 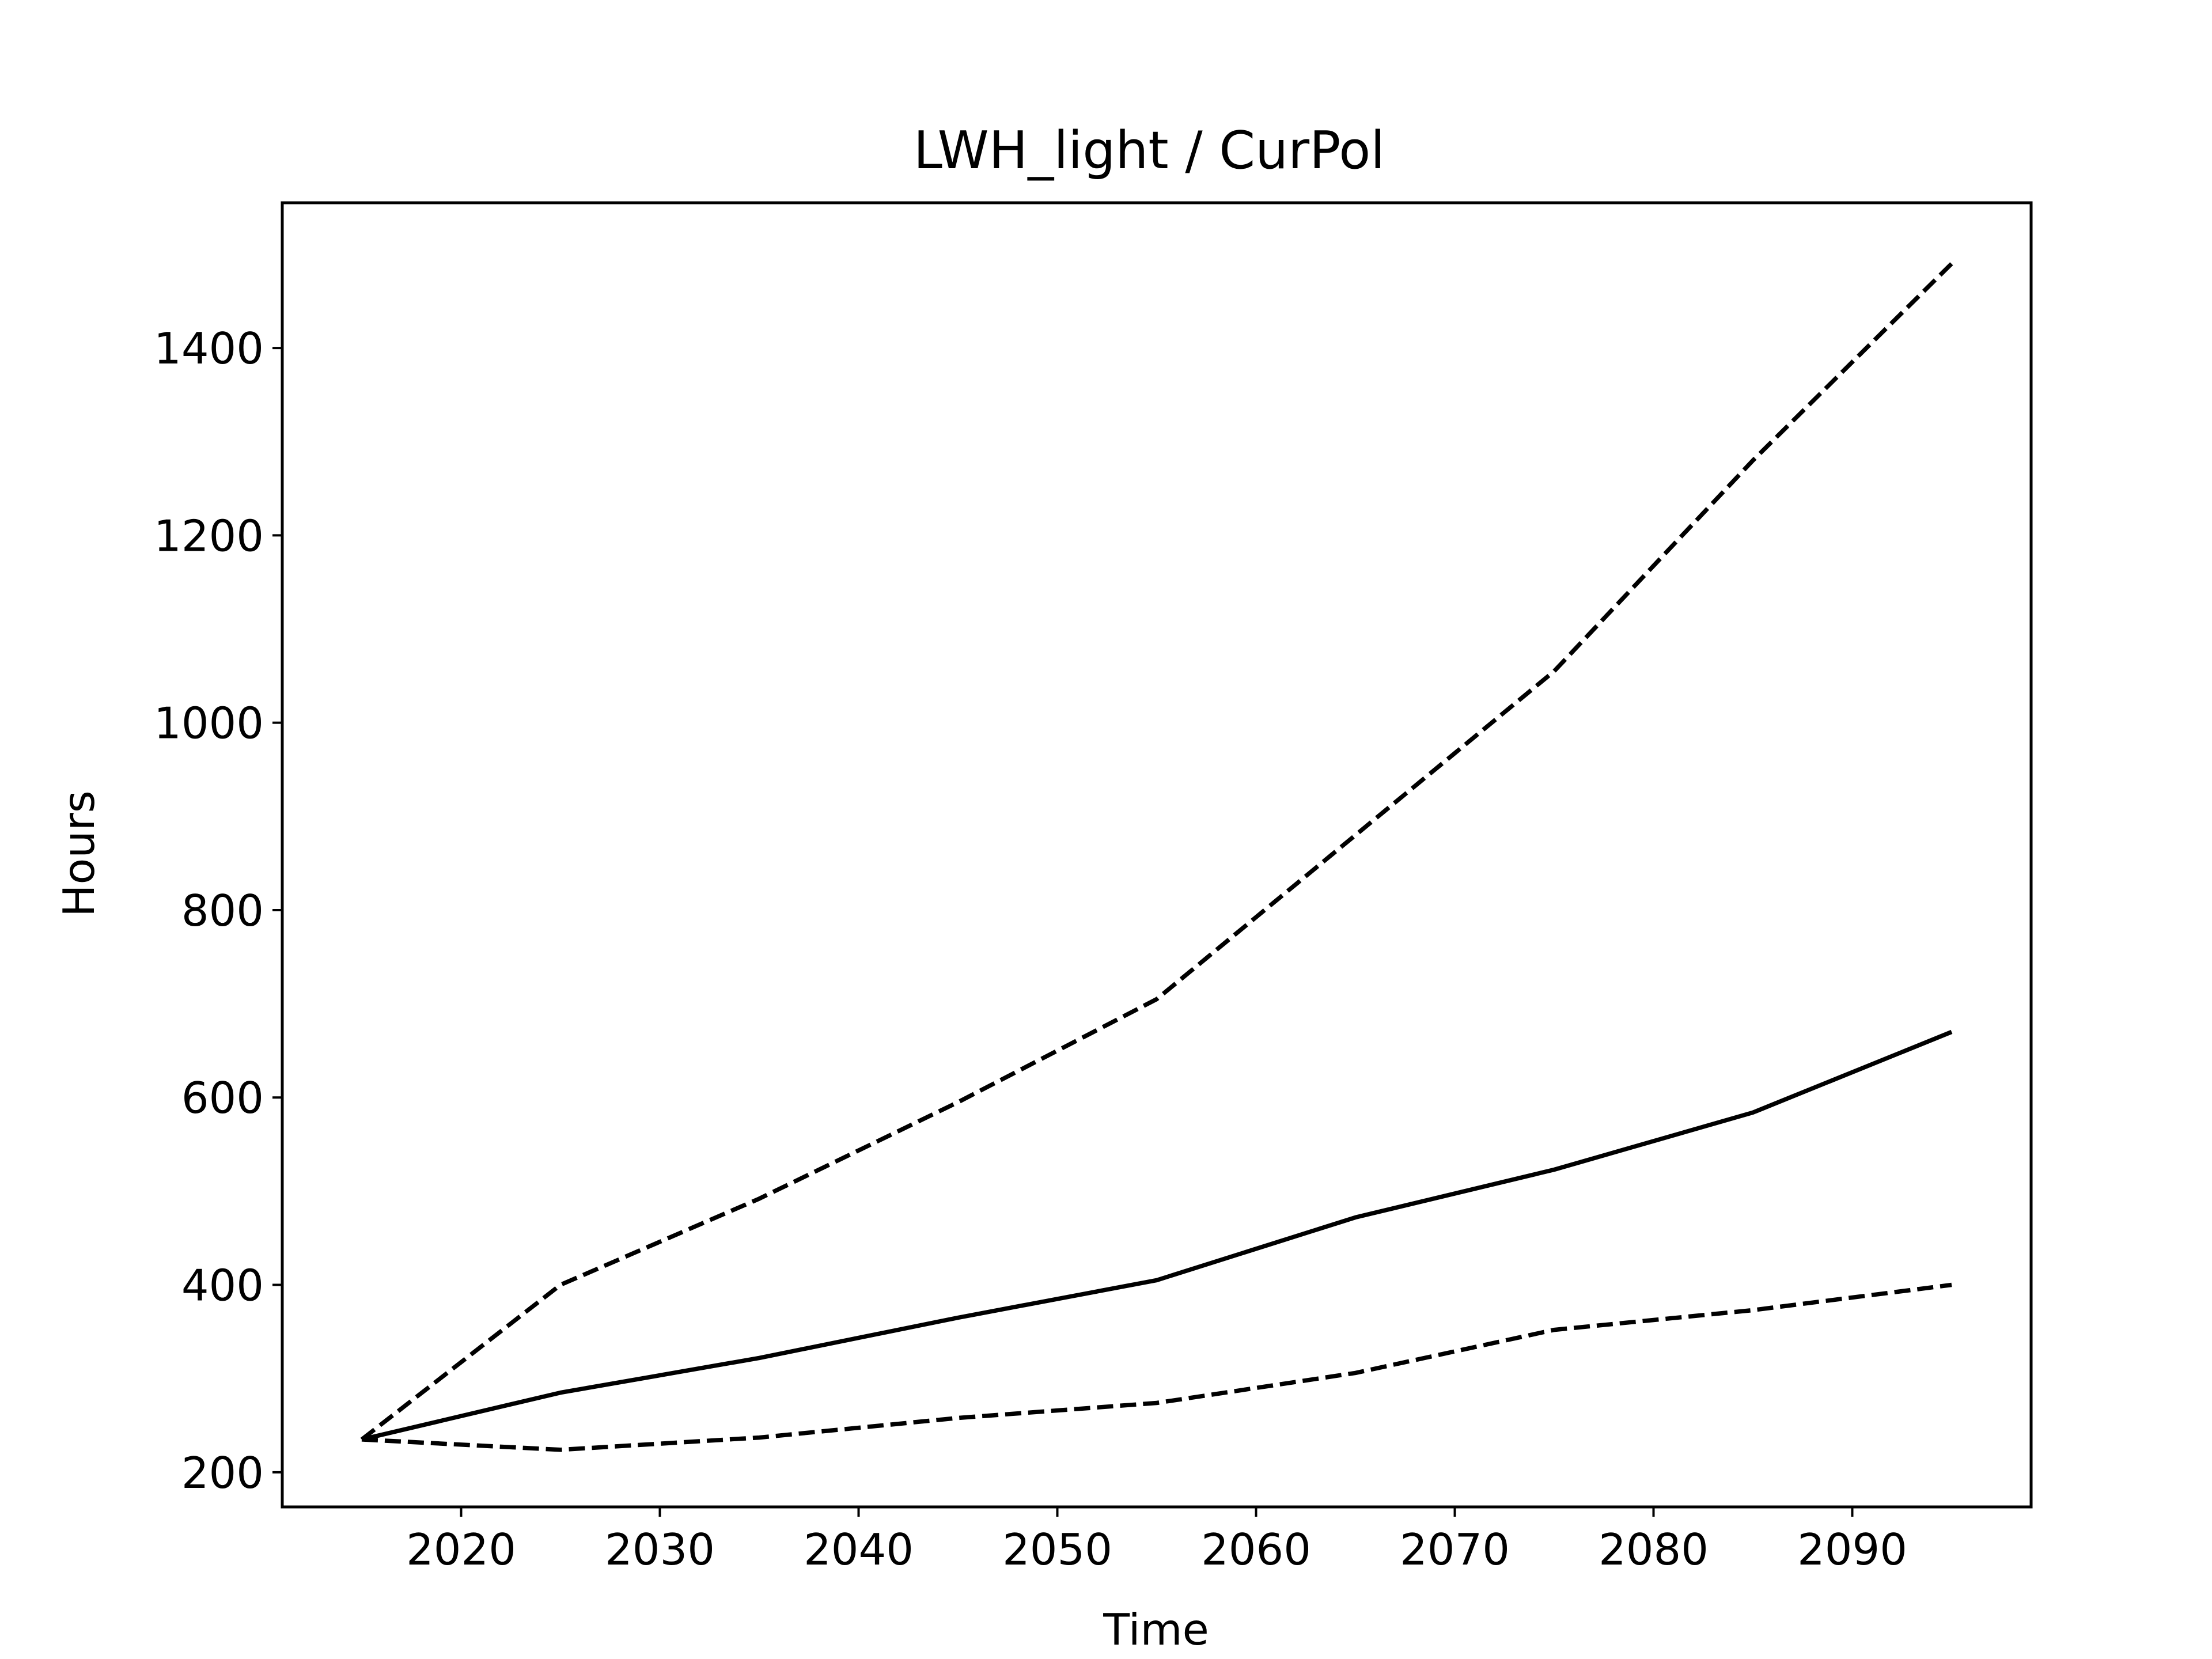 What do you see at coordinates (222, 1285) in the screenshot?
I see `y-tick-label: 400` at bounding box center [222, 1285].